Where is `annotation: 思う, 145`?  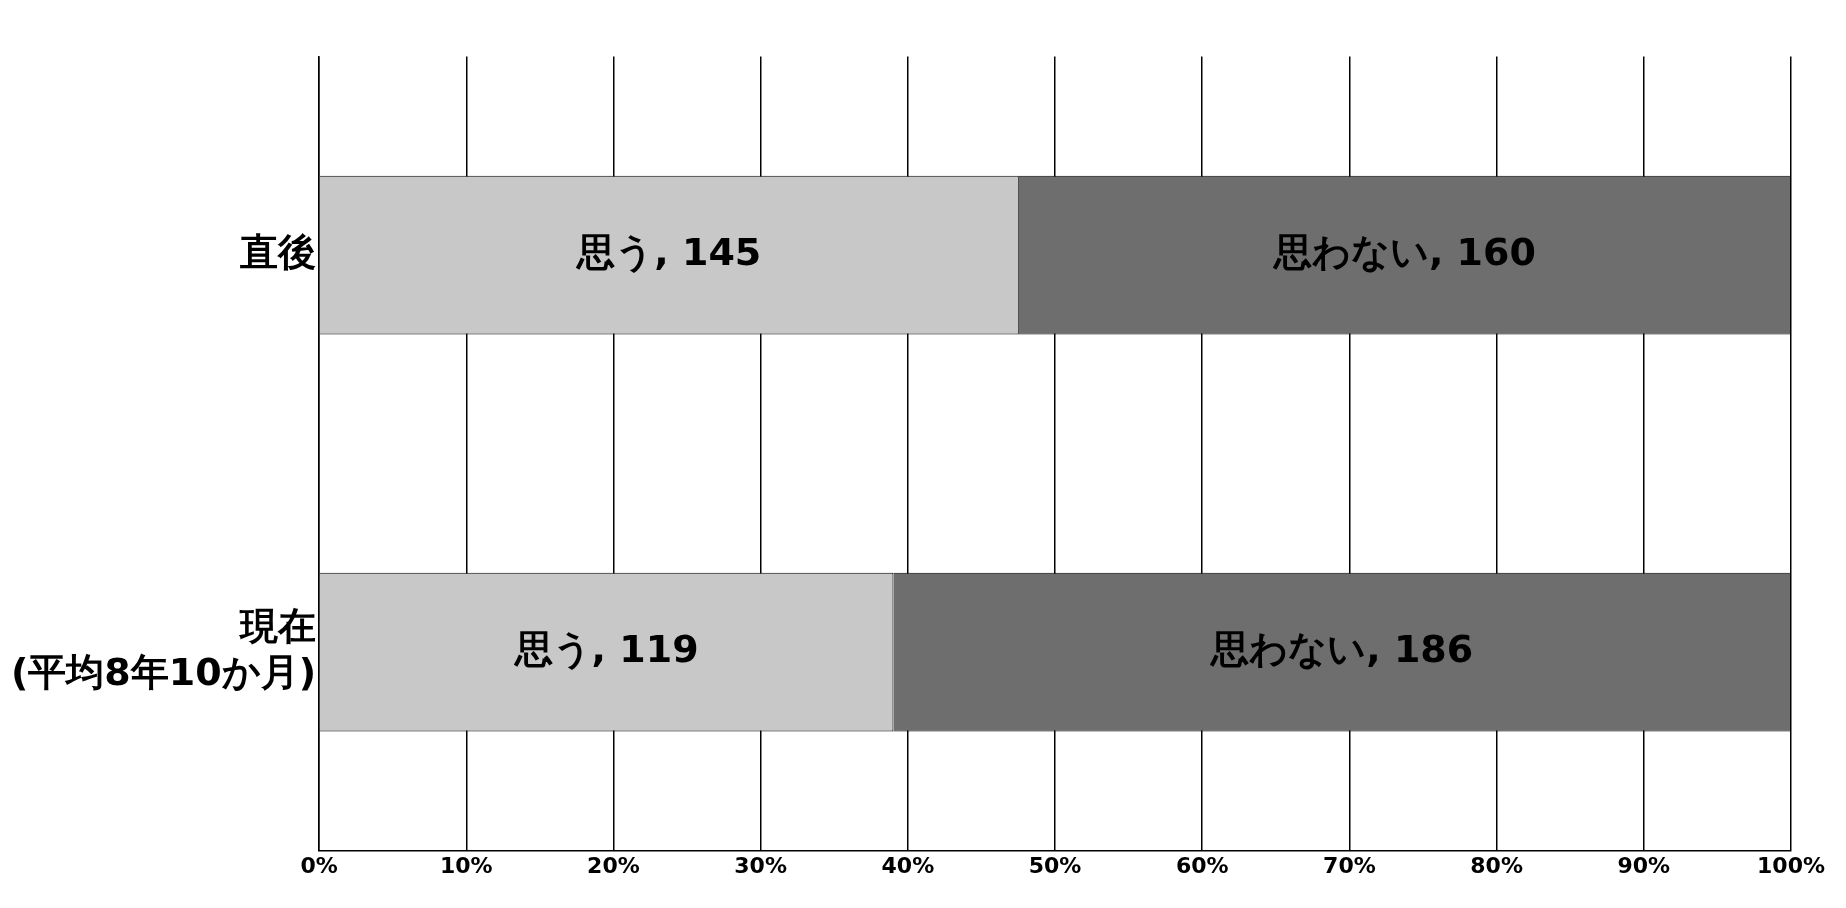
annotation: 思う, 145 is located at coordinates (668, 251).